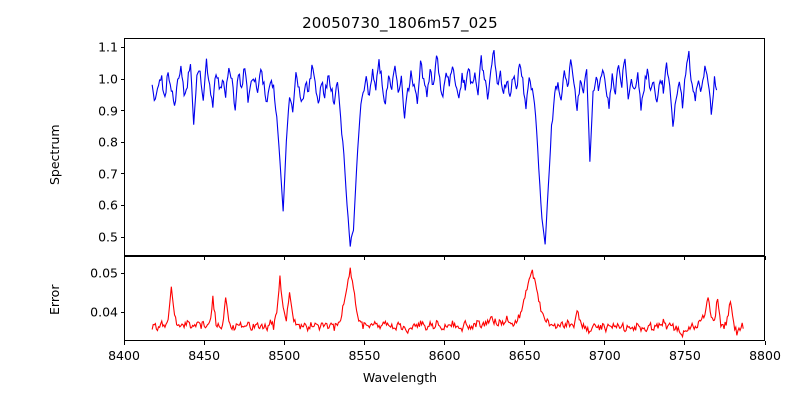 The height and width of the screenshot is (400, 800). What do you see at coordinates (108, 111) in the screenshot?
I see `ytick-label-spectrum: 0.9` at bounding box center [108, 111].